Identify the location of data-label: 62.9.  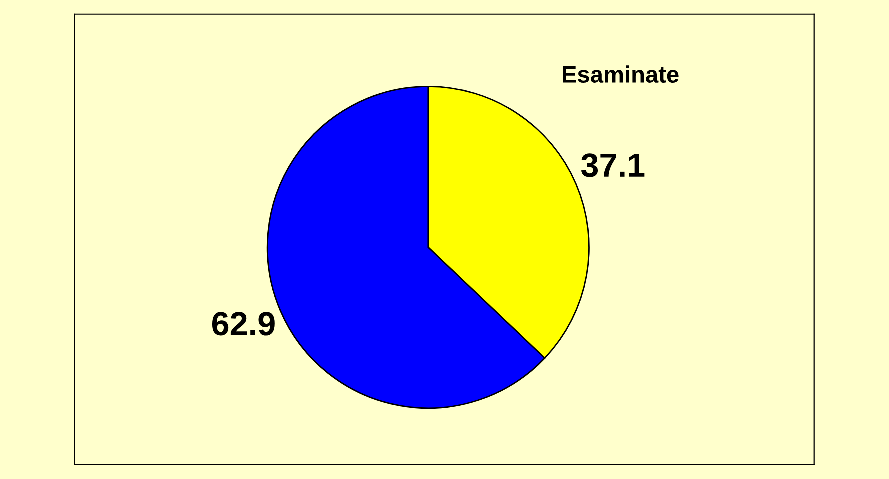
(243, 324).